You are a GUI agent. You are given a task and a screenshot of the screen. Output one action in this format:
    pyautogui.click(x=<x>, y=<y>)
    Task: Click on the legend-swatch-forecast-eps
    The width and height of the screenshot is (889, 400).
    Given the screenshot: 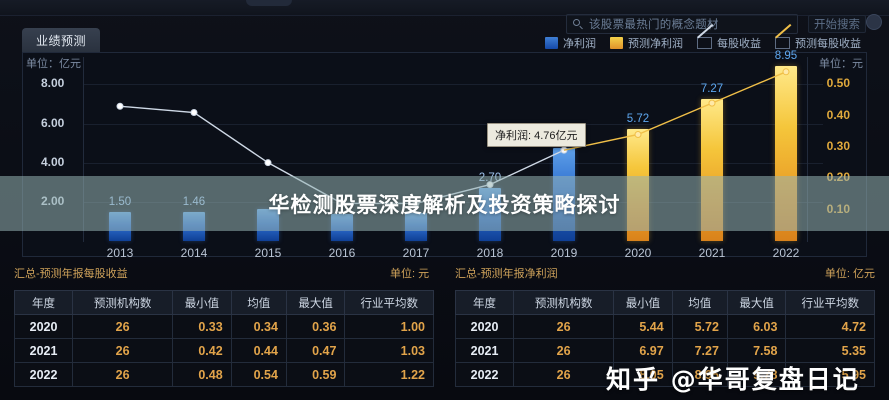 What is the action you would take?
    pyautogui.click(x=782, y=43)
    